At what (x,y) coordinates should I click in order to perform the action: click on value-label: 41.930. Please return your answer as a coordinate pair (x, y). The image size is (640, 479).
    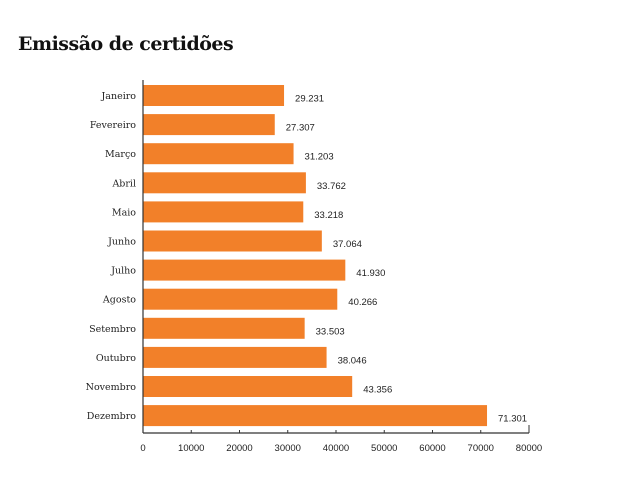
    Looking at the image, I should click on (370, 273).